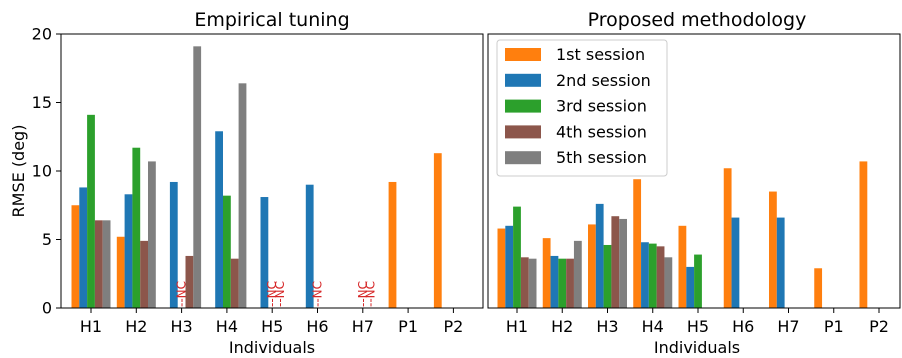 This screenshot has height=358, width=902. I want to click on nc-label-h5-2: --NC, so click(280, 294).